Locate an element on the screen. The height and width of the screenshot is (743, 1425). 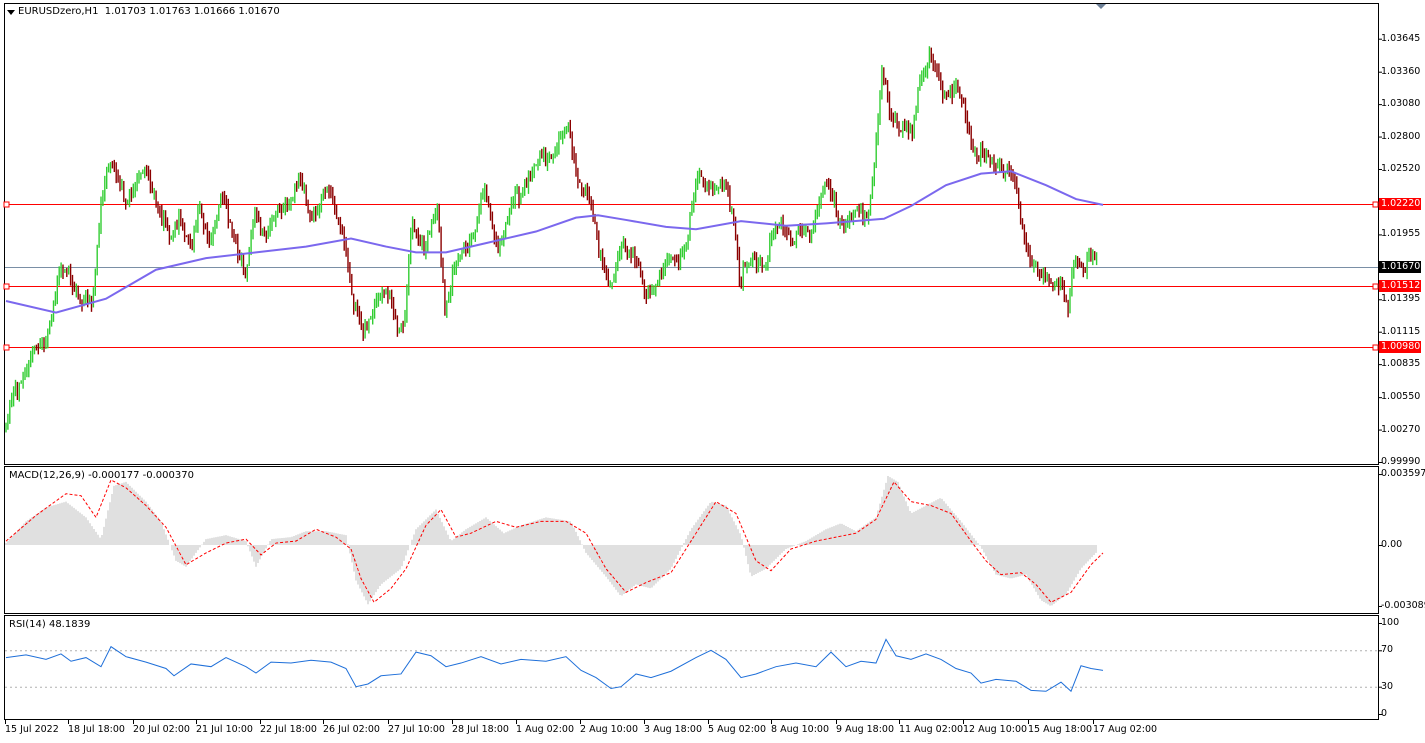
x-tick-label: 11 Aug 02:00 is located at coordinates (931, 729).